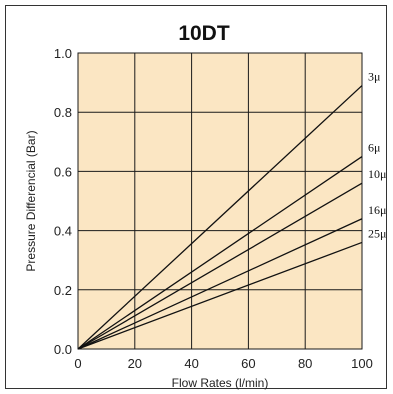 The width and height of the screenshot is (393, 394). What do you see at coordinates (63, 53) in the screenshot?
I see `y-tick-label: 1.0` at bounding box center [63, 53].